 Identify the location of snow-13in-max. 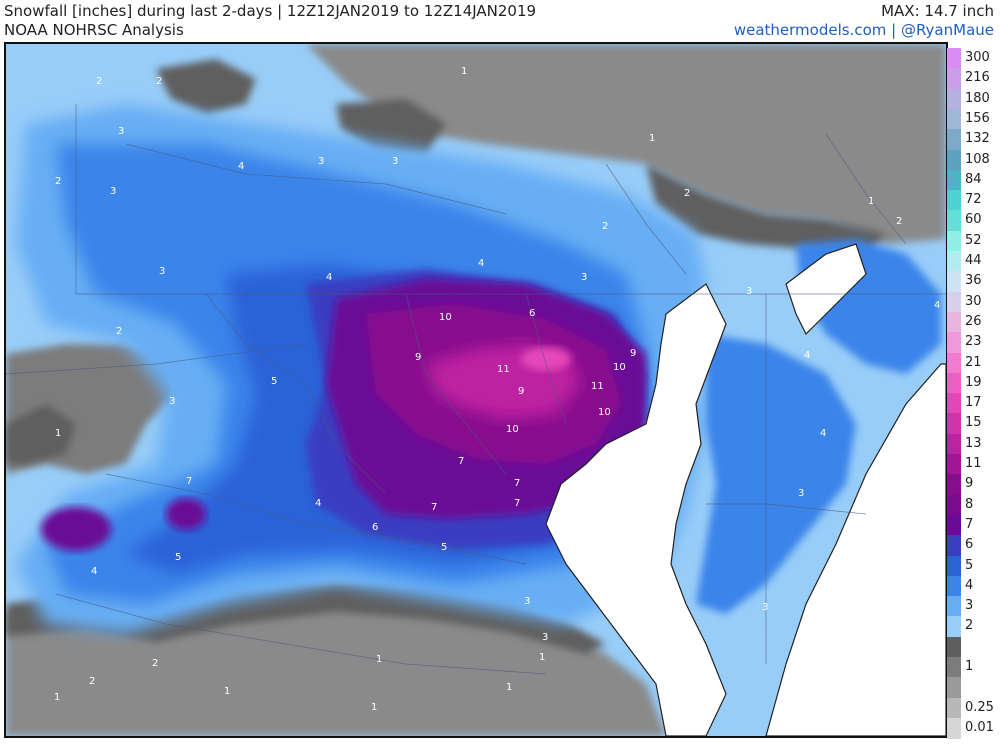
(546, 359).